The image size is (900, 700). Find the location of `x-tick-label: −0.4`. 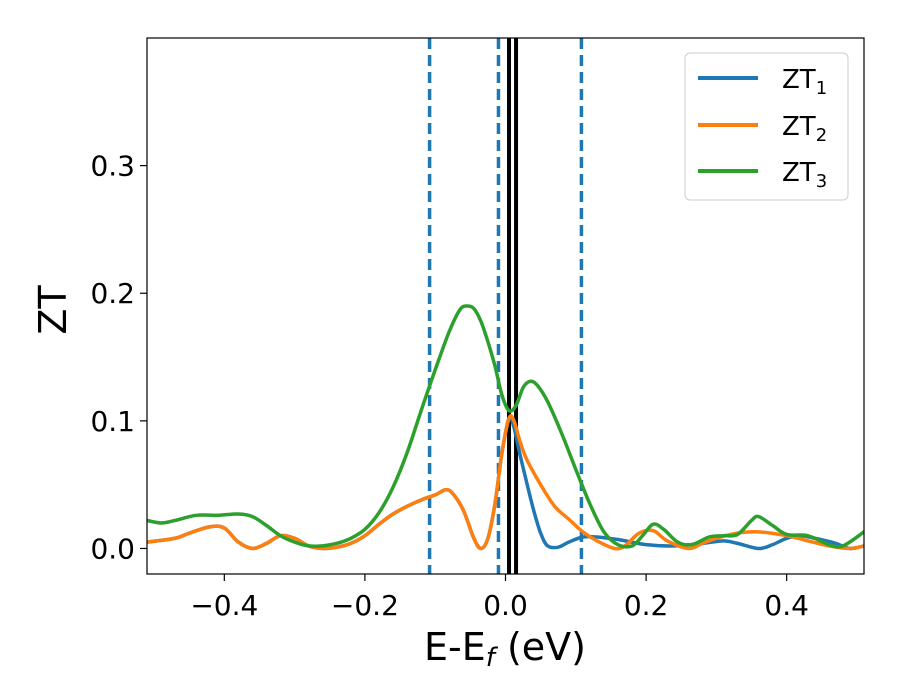

x-tick-label: −0.4 is located at coordinates (224, 605).